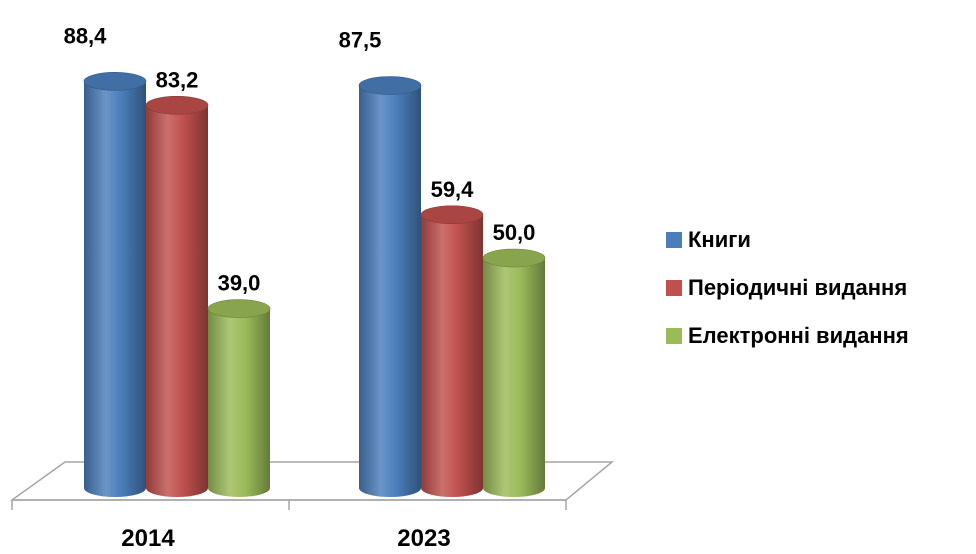 The image size is (976, 554). I want to click on data-label-electronic-2023: 50,0, so click(514, 232).